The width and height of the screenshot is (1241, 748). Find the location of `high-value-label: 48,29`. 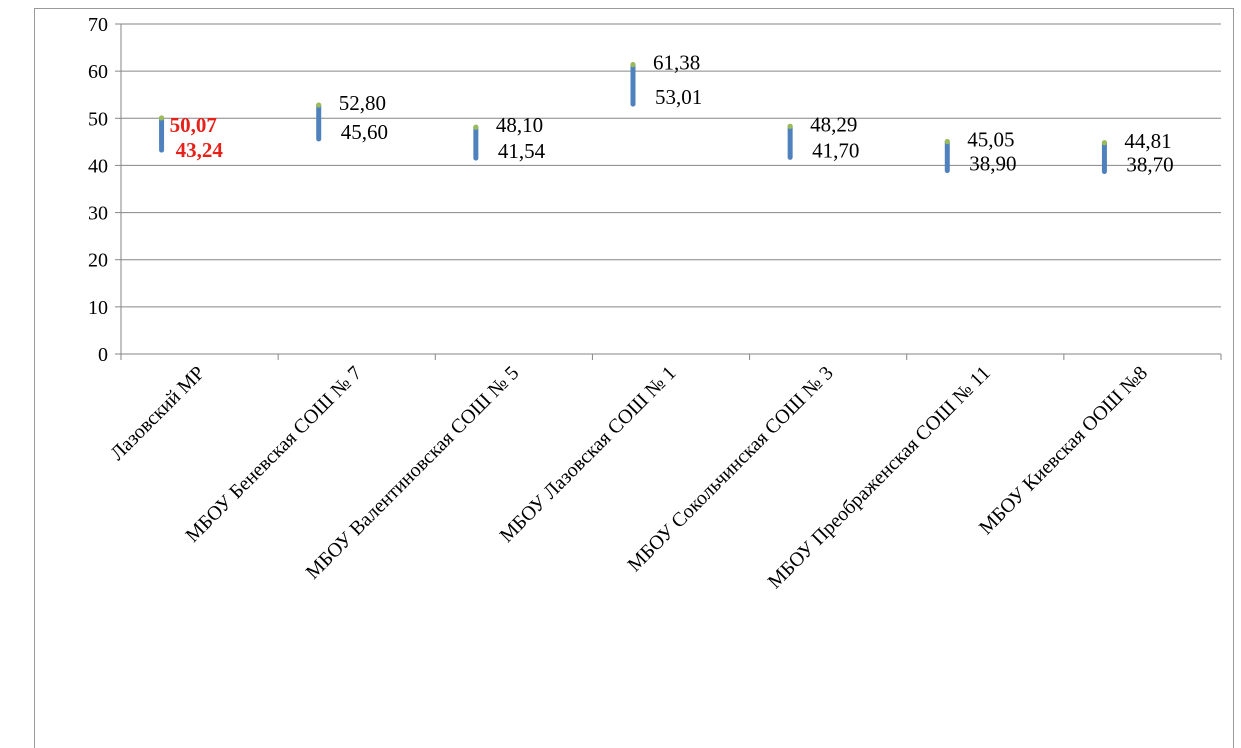

high-value-label: 48,29 is located at coordinates (833, 124).